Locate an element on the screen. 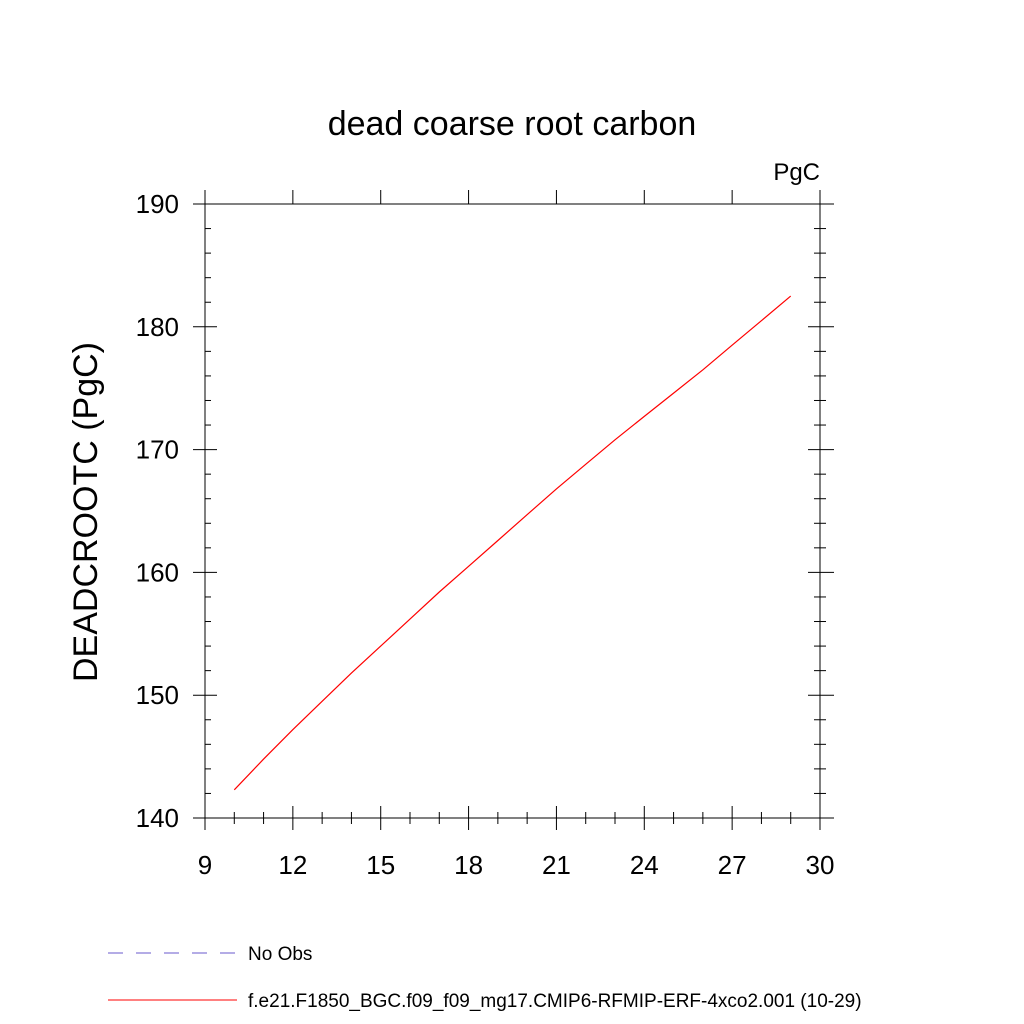  x-tick-label: 9 is located at coordinates (205, 865).